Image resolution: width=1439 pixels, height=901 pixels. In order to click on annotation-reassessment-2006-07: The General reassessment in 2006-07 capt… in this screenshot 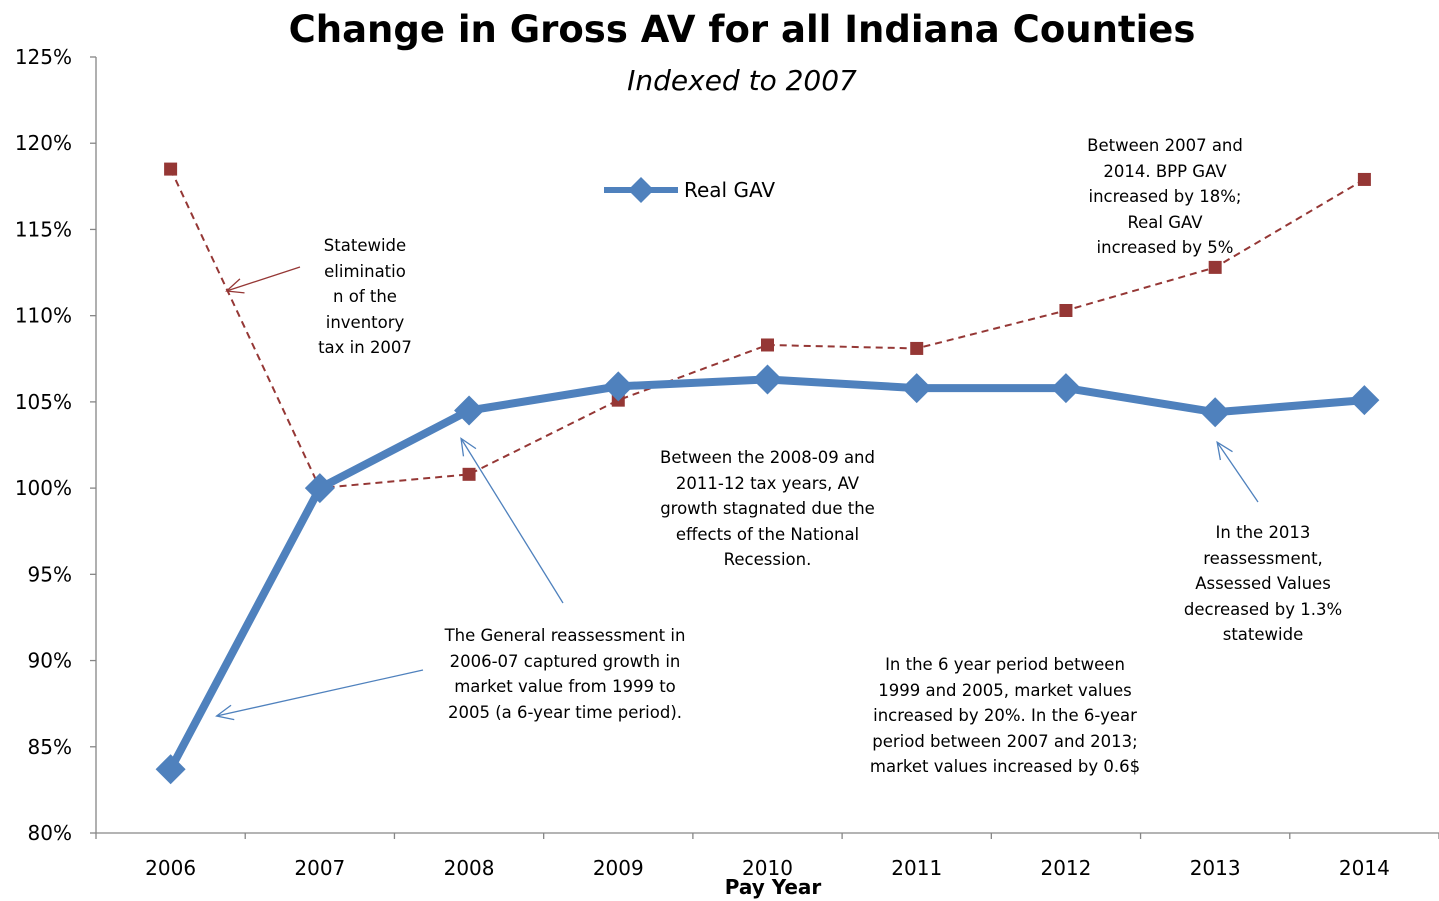, I will do `click(565, 674)`.